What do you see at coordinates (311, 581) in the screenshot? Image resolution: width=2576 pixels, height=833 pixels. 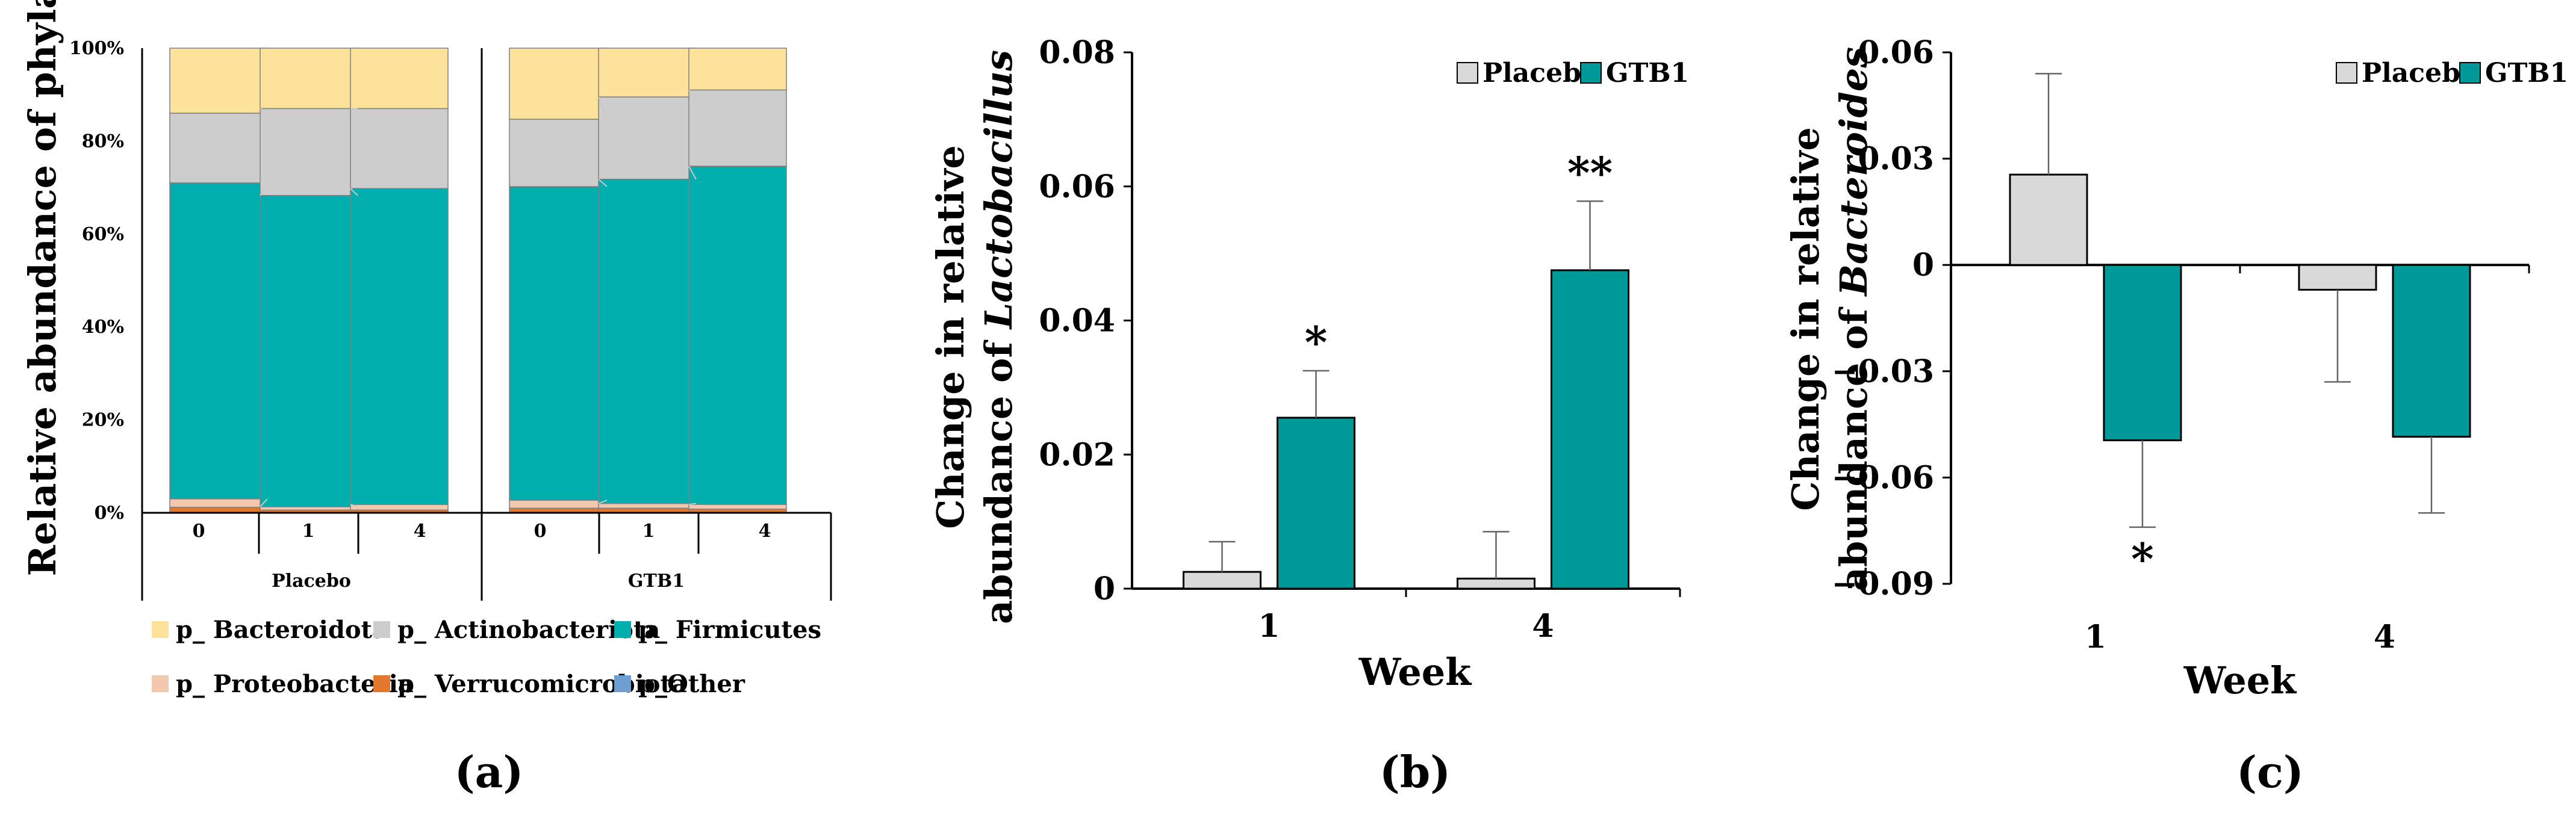 I see `group-label-placebo: Placebo` at bounding box center [311, 581].